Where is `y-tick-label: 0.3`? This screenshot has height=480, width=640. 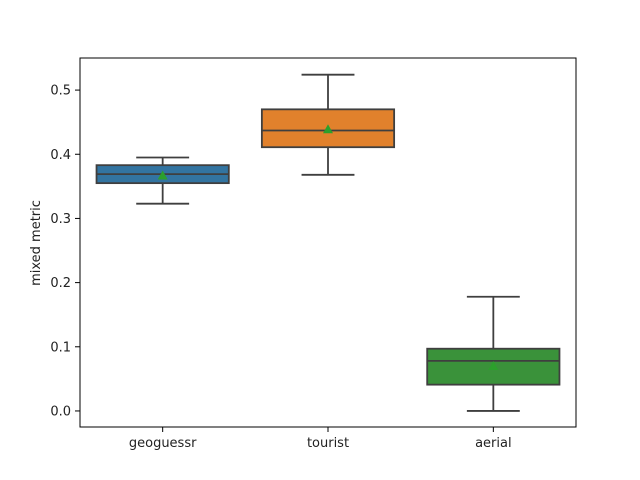
y-tick-label: 0.3 is located at coordinates (60, 219).